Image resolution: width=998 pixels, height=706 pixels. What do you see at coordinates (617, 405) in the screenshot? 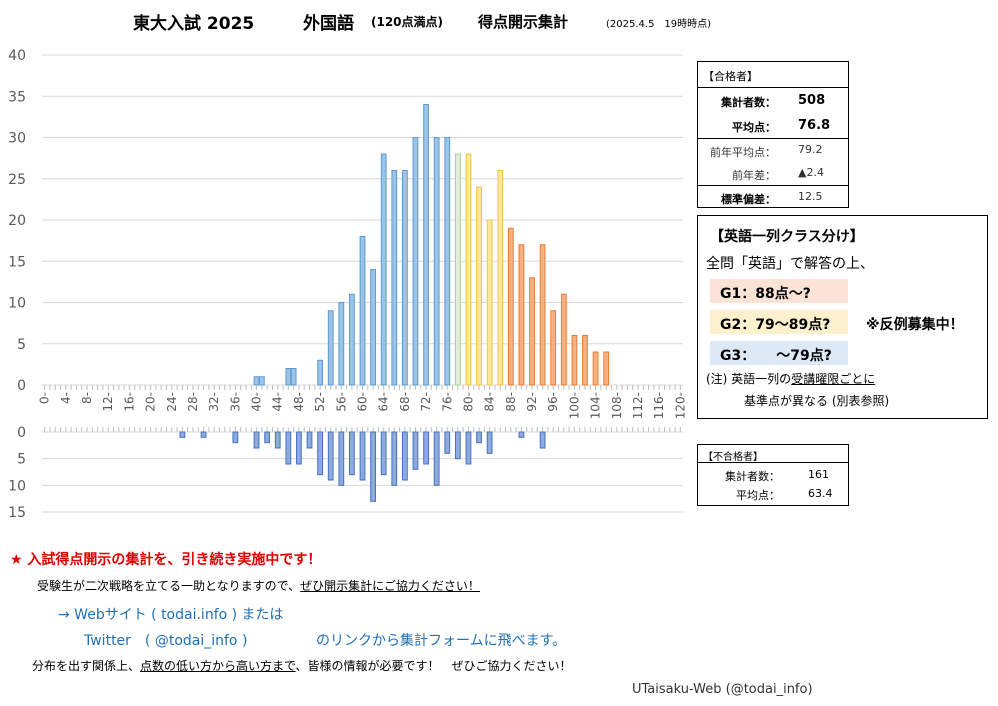
I see `x-tick-label: 108-` at bounding box center [617, 405].